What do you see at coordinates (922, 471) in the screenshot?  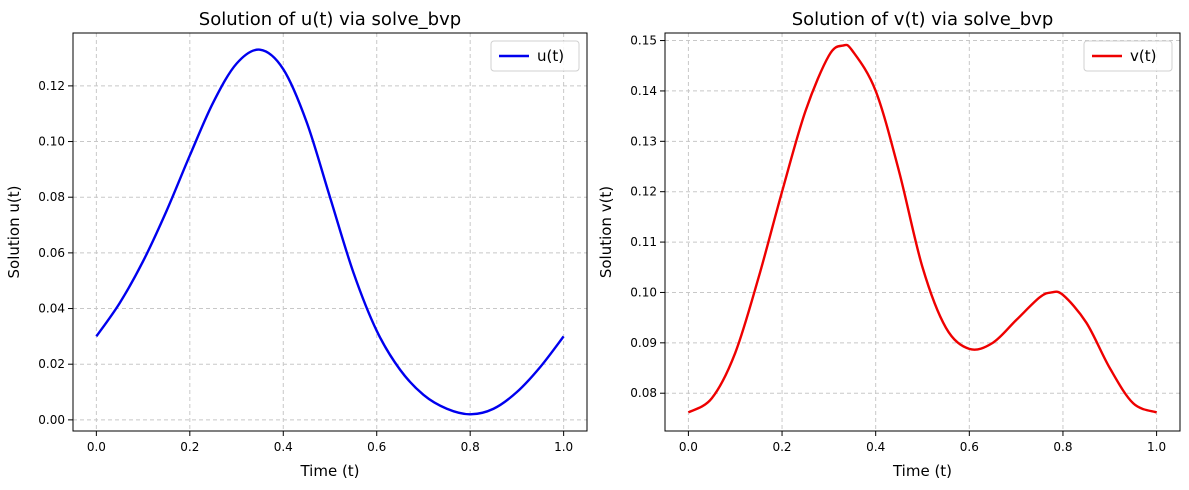 I see `v-x-axis-label: Time (t)` at bounding box center [922, 471].